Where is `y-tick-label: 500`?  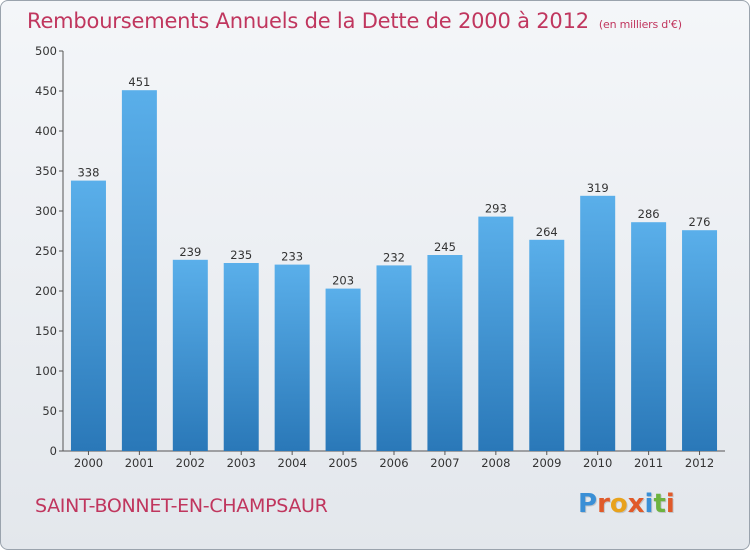 y-tick-label: 500 is located at coordinates (46, 51).